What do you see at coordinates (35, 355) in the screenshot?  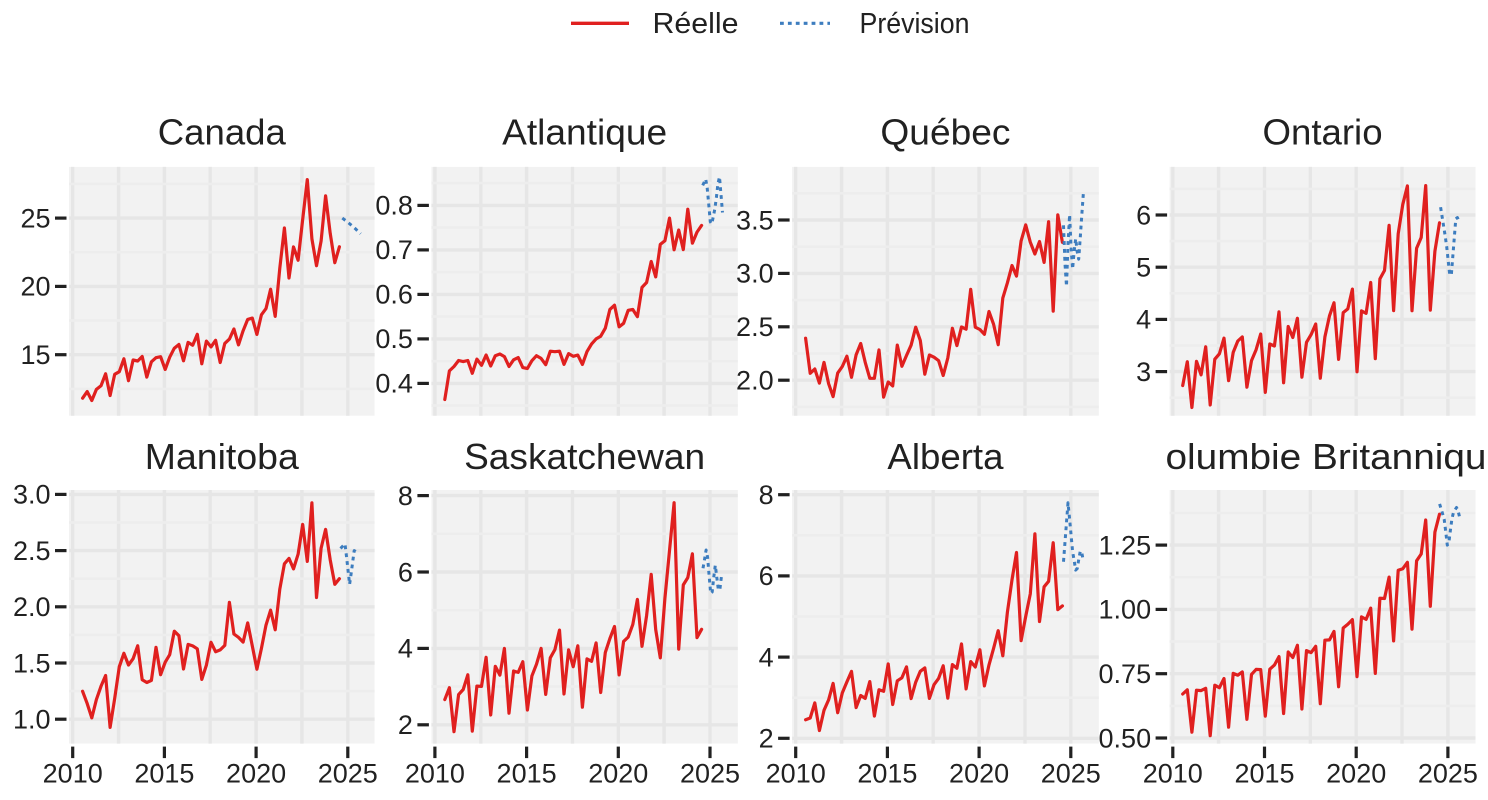 I see `svg-text: 15` at bounding box center [35, 355].